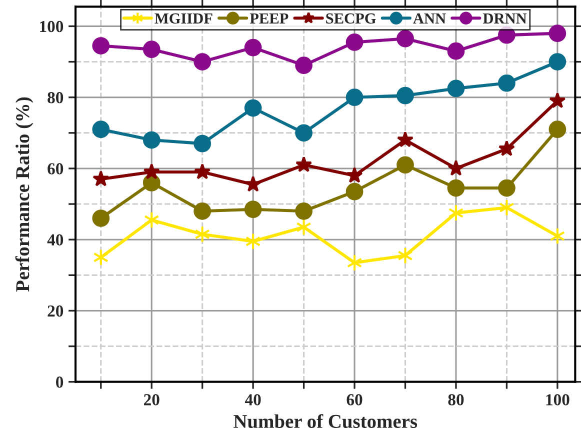 Image resolution: width=581 pixels, height=444 pixels. I want to click on y-axis-title: Performance Ratio (%), so click(24, 194).